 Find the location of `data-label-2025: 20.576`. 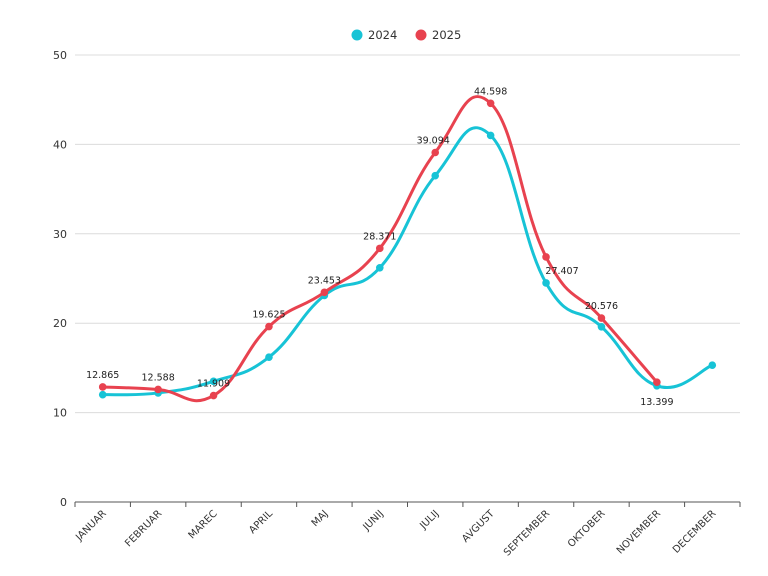

data-label-2025: 20.576 is located at coordinates (601, 306).